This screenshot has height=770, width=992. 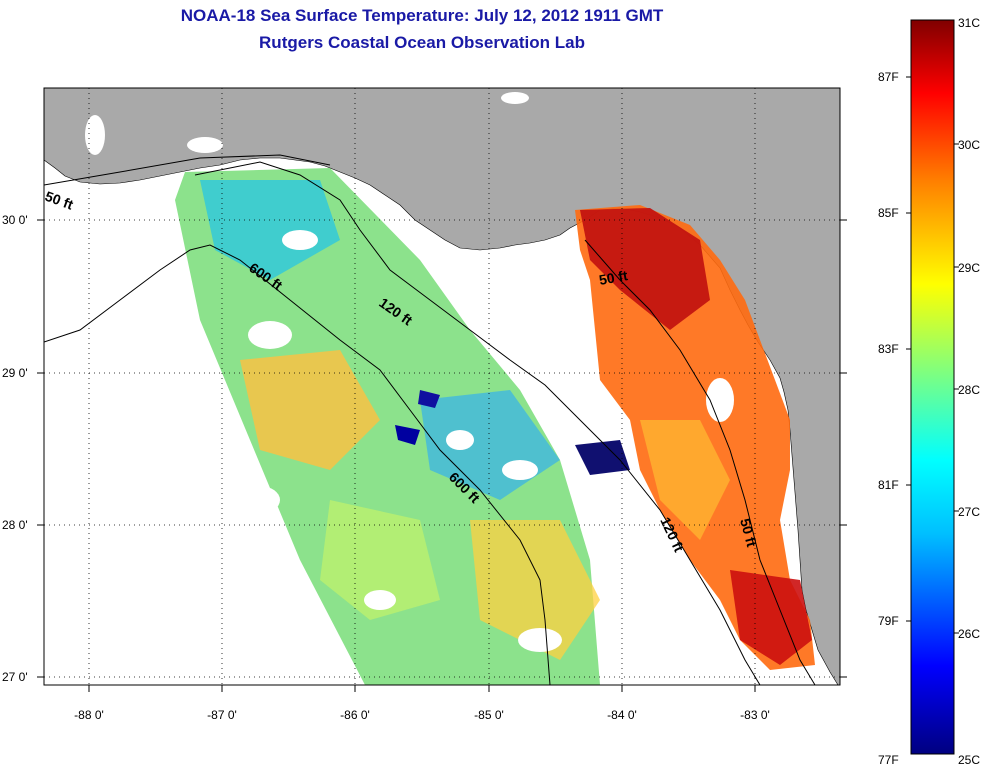 What do you see at coordinates (969, 145) in the screenshot?
I see `colorbar-celsius-label: 30C` at bounding box center [969, 145].